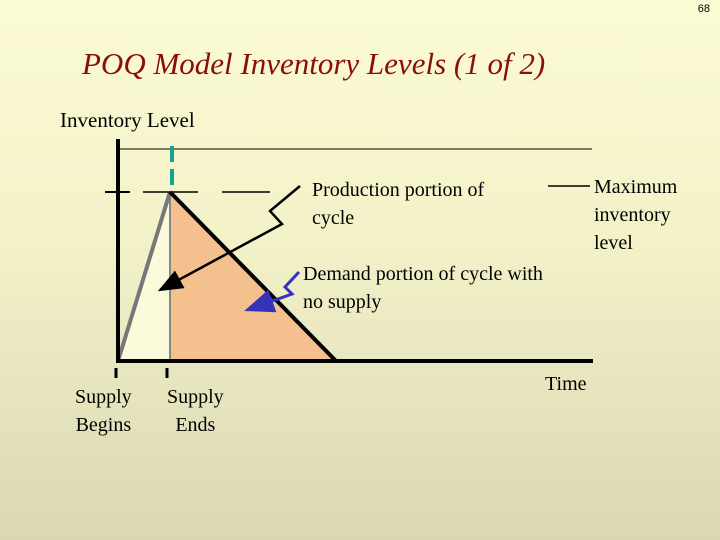 This screenshot has width=720, height=540. What do you see at coordinates (566, 384) in the screenshot?
I see `x-axis-label: Time` at bounding box center [566, 384].